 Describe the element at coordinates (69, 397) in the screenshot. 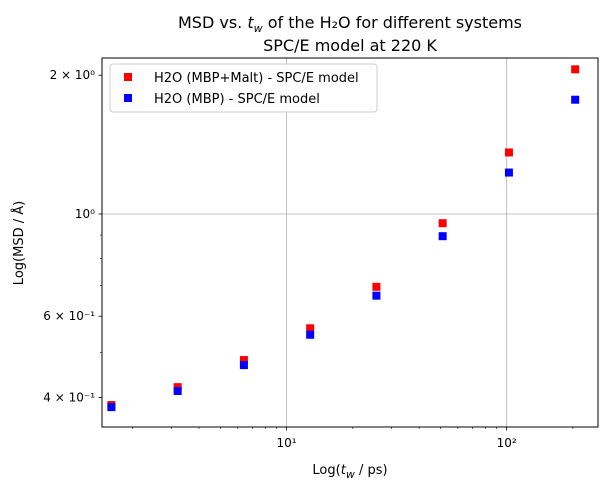

I see `y-tick-label: 4 × 10⁻¹` at that location.